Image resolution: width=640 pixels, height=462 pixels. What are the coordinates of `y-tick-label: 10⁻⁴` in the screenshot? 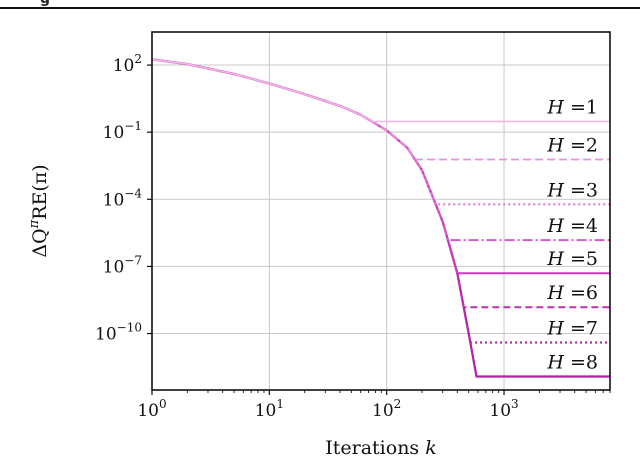 It's located at (123, 198).